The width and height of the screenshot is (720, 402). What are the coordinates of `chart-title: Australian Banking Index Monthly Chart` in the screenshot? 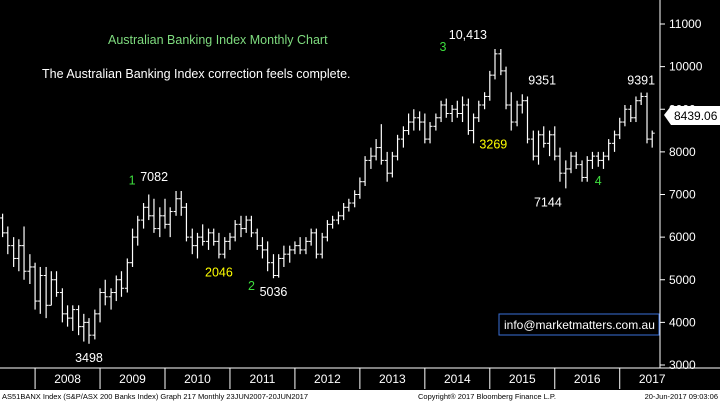 It's located at (218, 40).